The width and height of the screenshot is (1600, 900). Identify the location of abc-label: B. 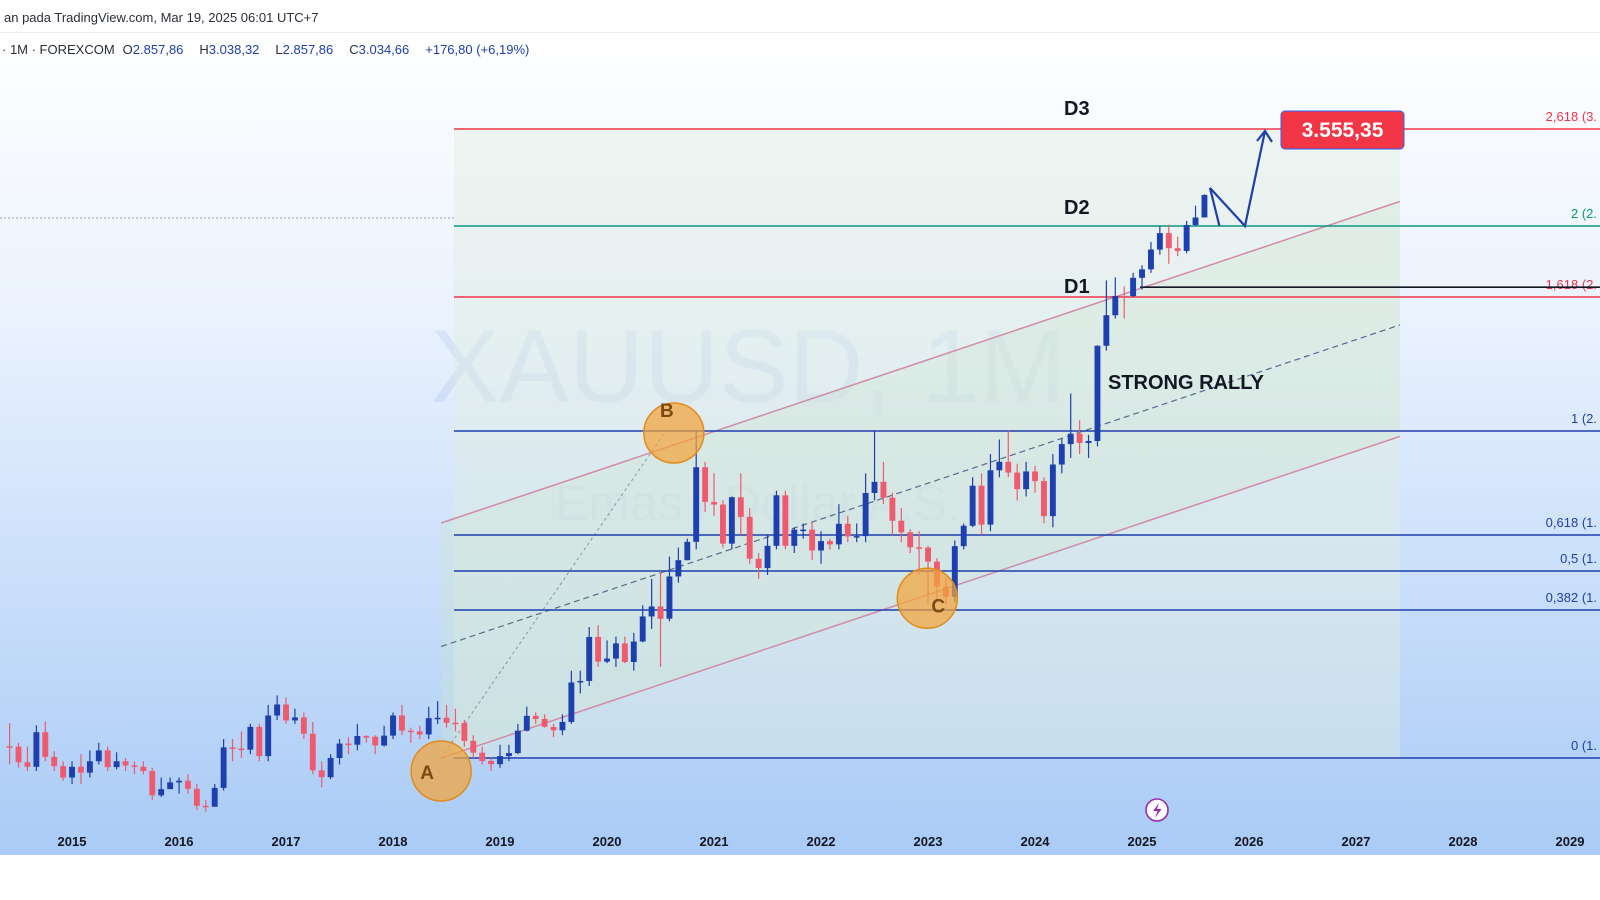
(667, 411).